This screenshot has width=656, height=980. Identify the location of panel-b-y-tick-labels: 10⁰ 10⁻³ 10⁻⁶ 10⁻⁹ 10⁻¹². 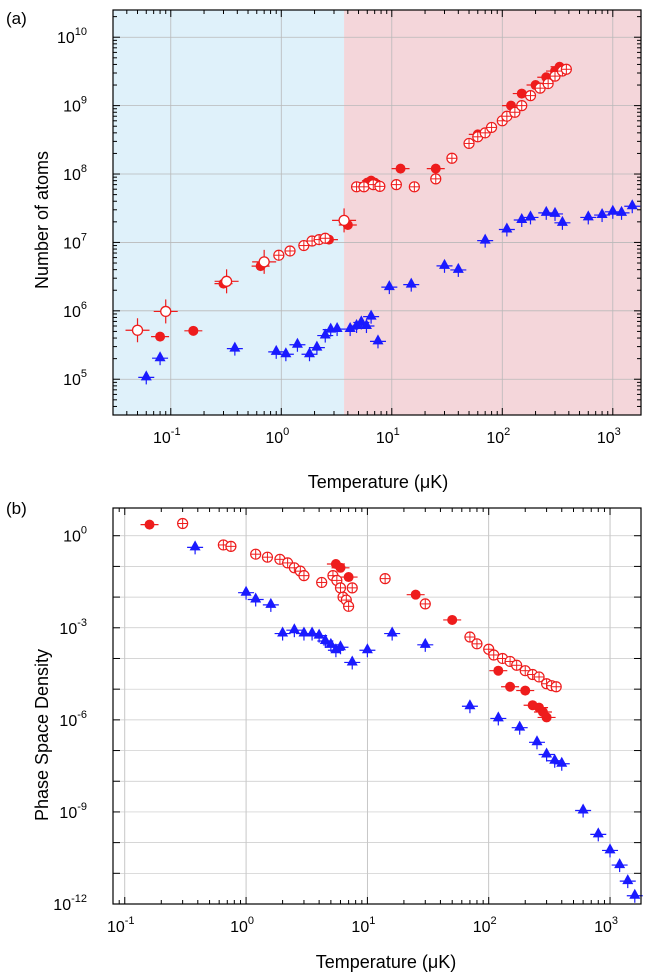
(70, 719).